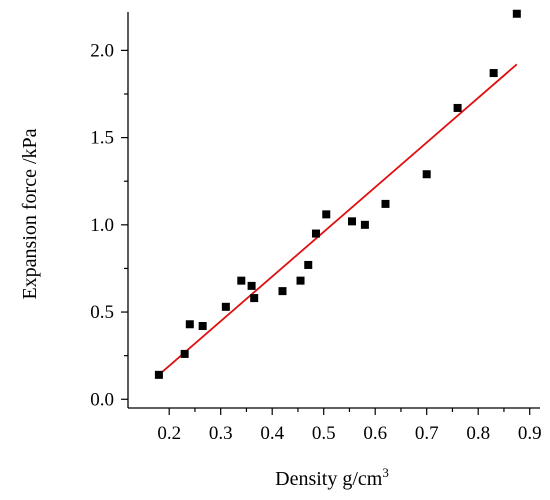 This screenshot has width=550, height=500. What do you see at coordinates (530, 433) in the screenshot?
I see `x-tick-label: 0.9` at bounding box center [530, 433].